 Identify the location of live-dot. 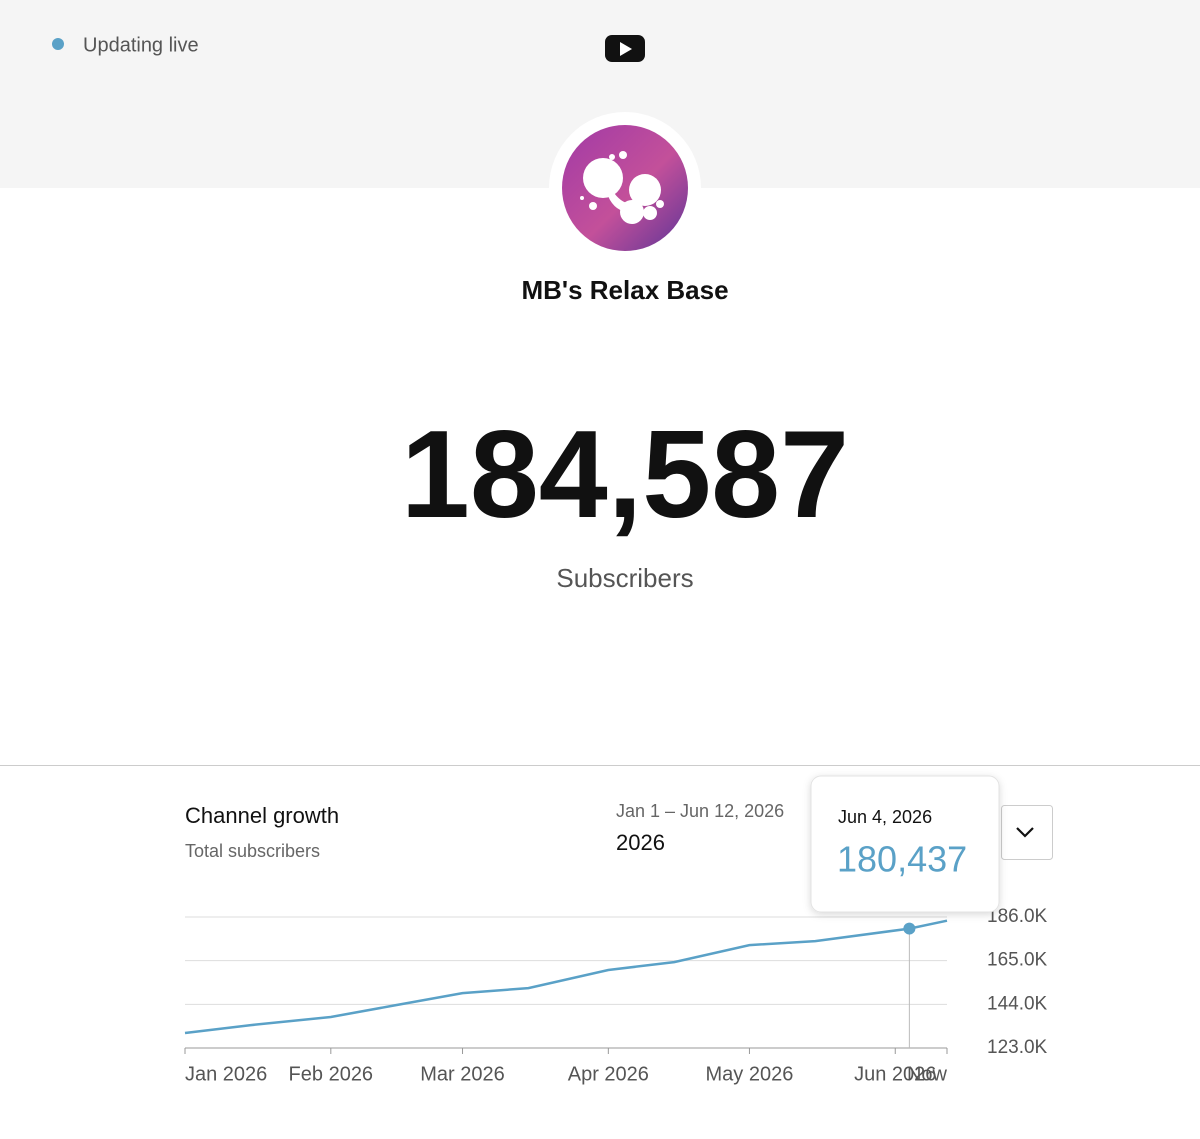
(58, 44).